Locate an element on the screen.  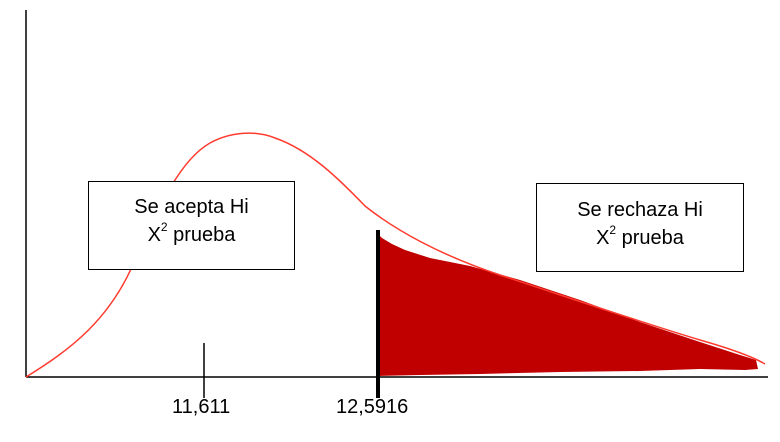
critical-value-label: 12,5916 is located at coordinates (372, 407).